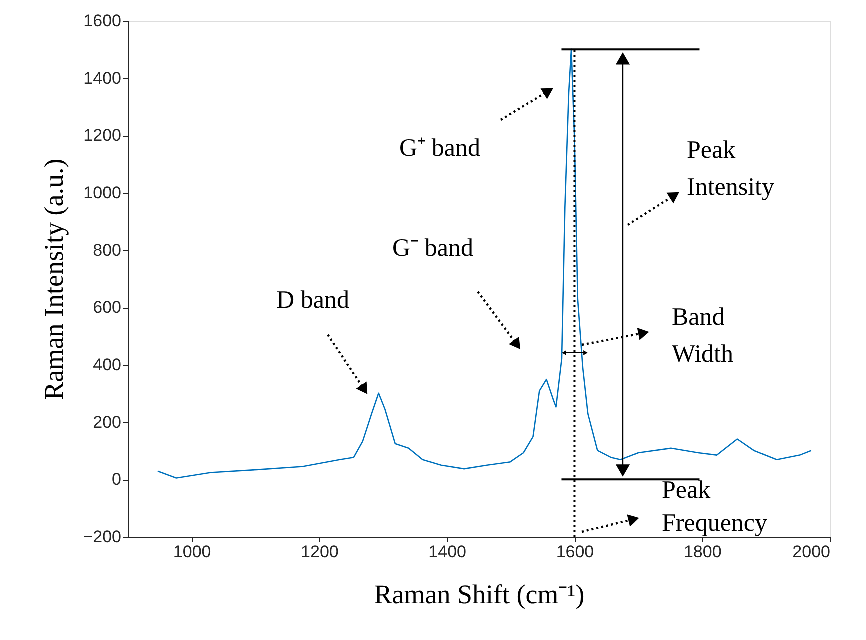 The width and height of the screenshot is (866, 640). Describe the element at coordinates (575, 552) in the screenshot. I see `x-tick-label: 1600` at that location.